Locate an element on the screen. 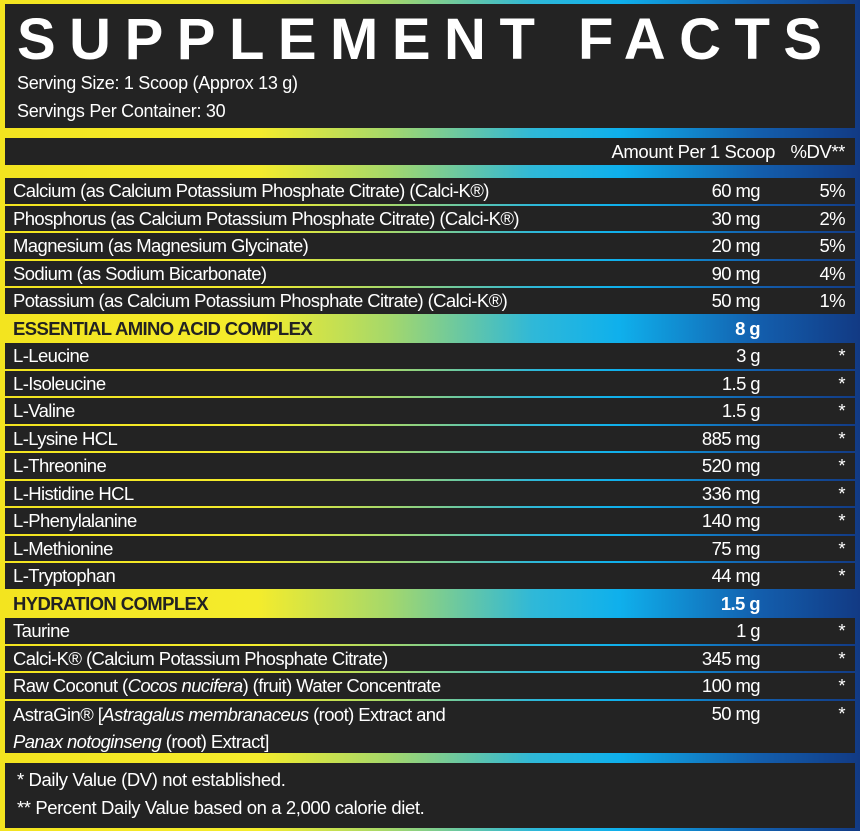 The image size is (860, 831). amount: 345 mg is located at coordinates (731, 658).